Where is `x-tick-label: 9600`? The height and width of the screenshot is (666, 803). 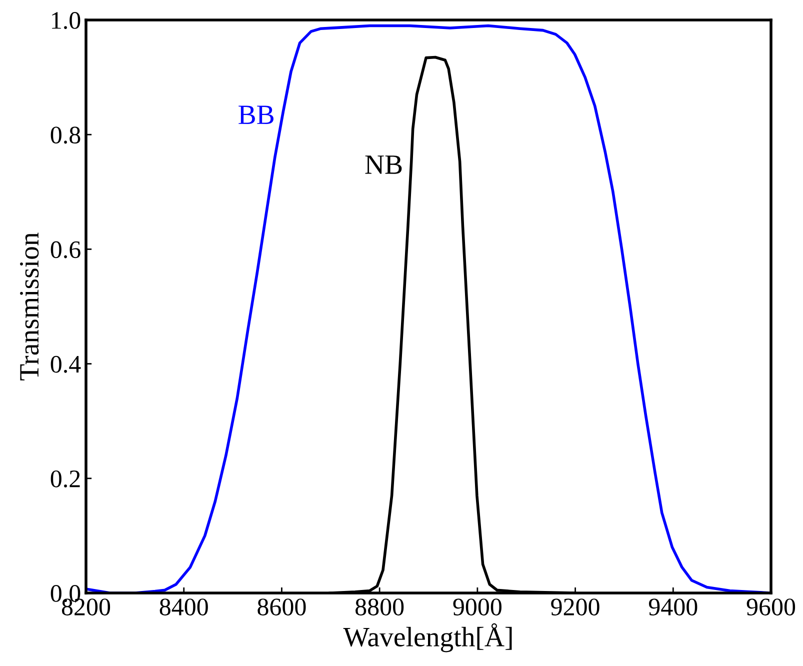 x-tick-label: 9600 is located at coordinates (771, 607).